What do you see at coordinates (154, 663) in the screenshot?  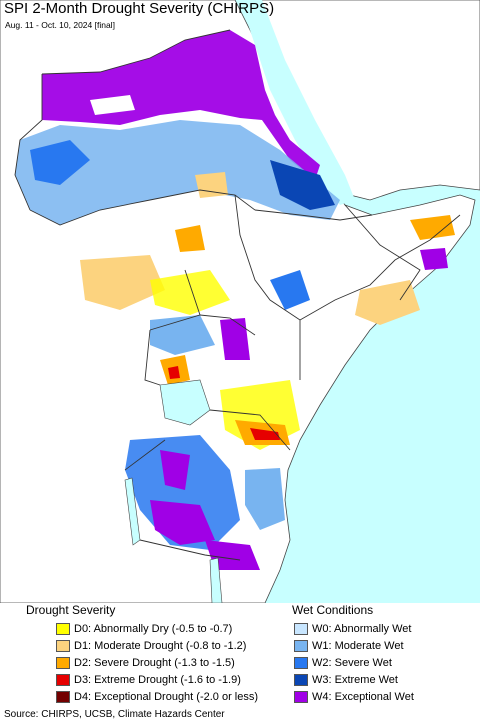 I see `legend-label-d2: D2: Severe Drought (-1.3 to -1.5)` at bounding box center [154, 663].